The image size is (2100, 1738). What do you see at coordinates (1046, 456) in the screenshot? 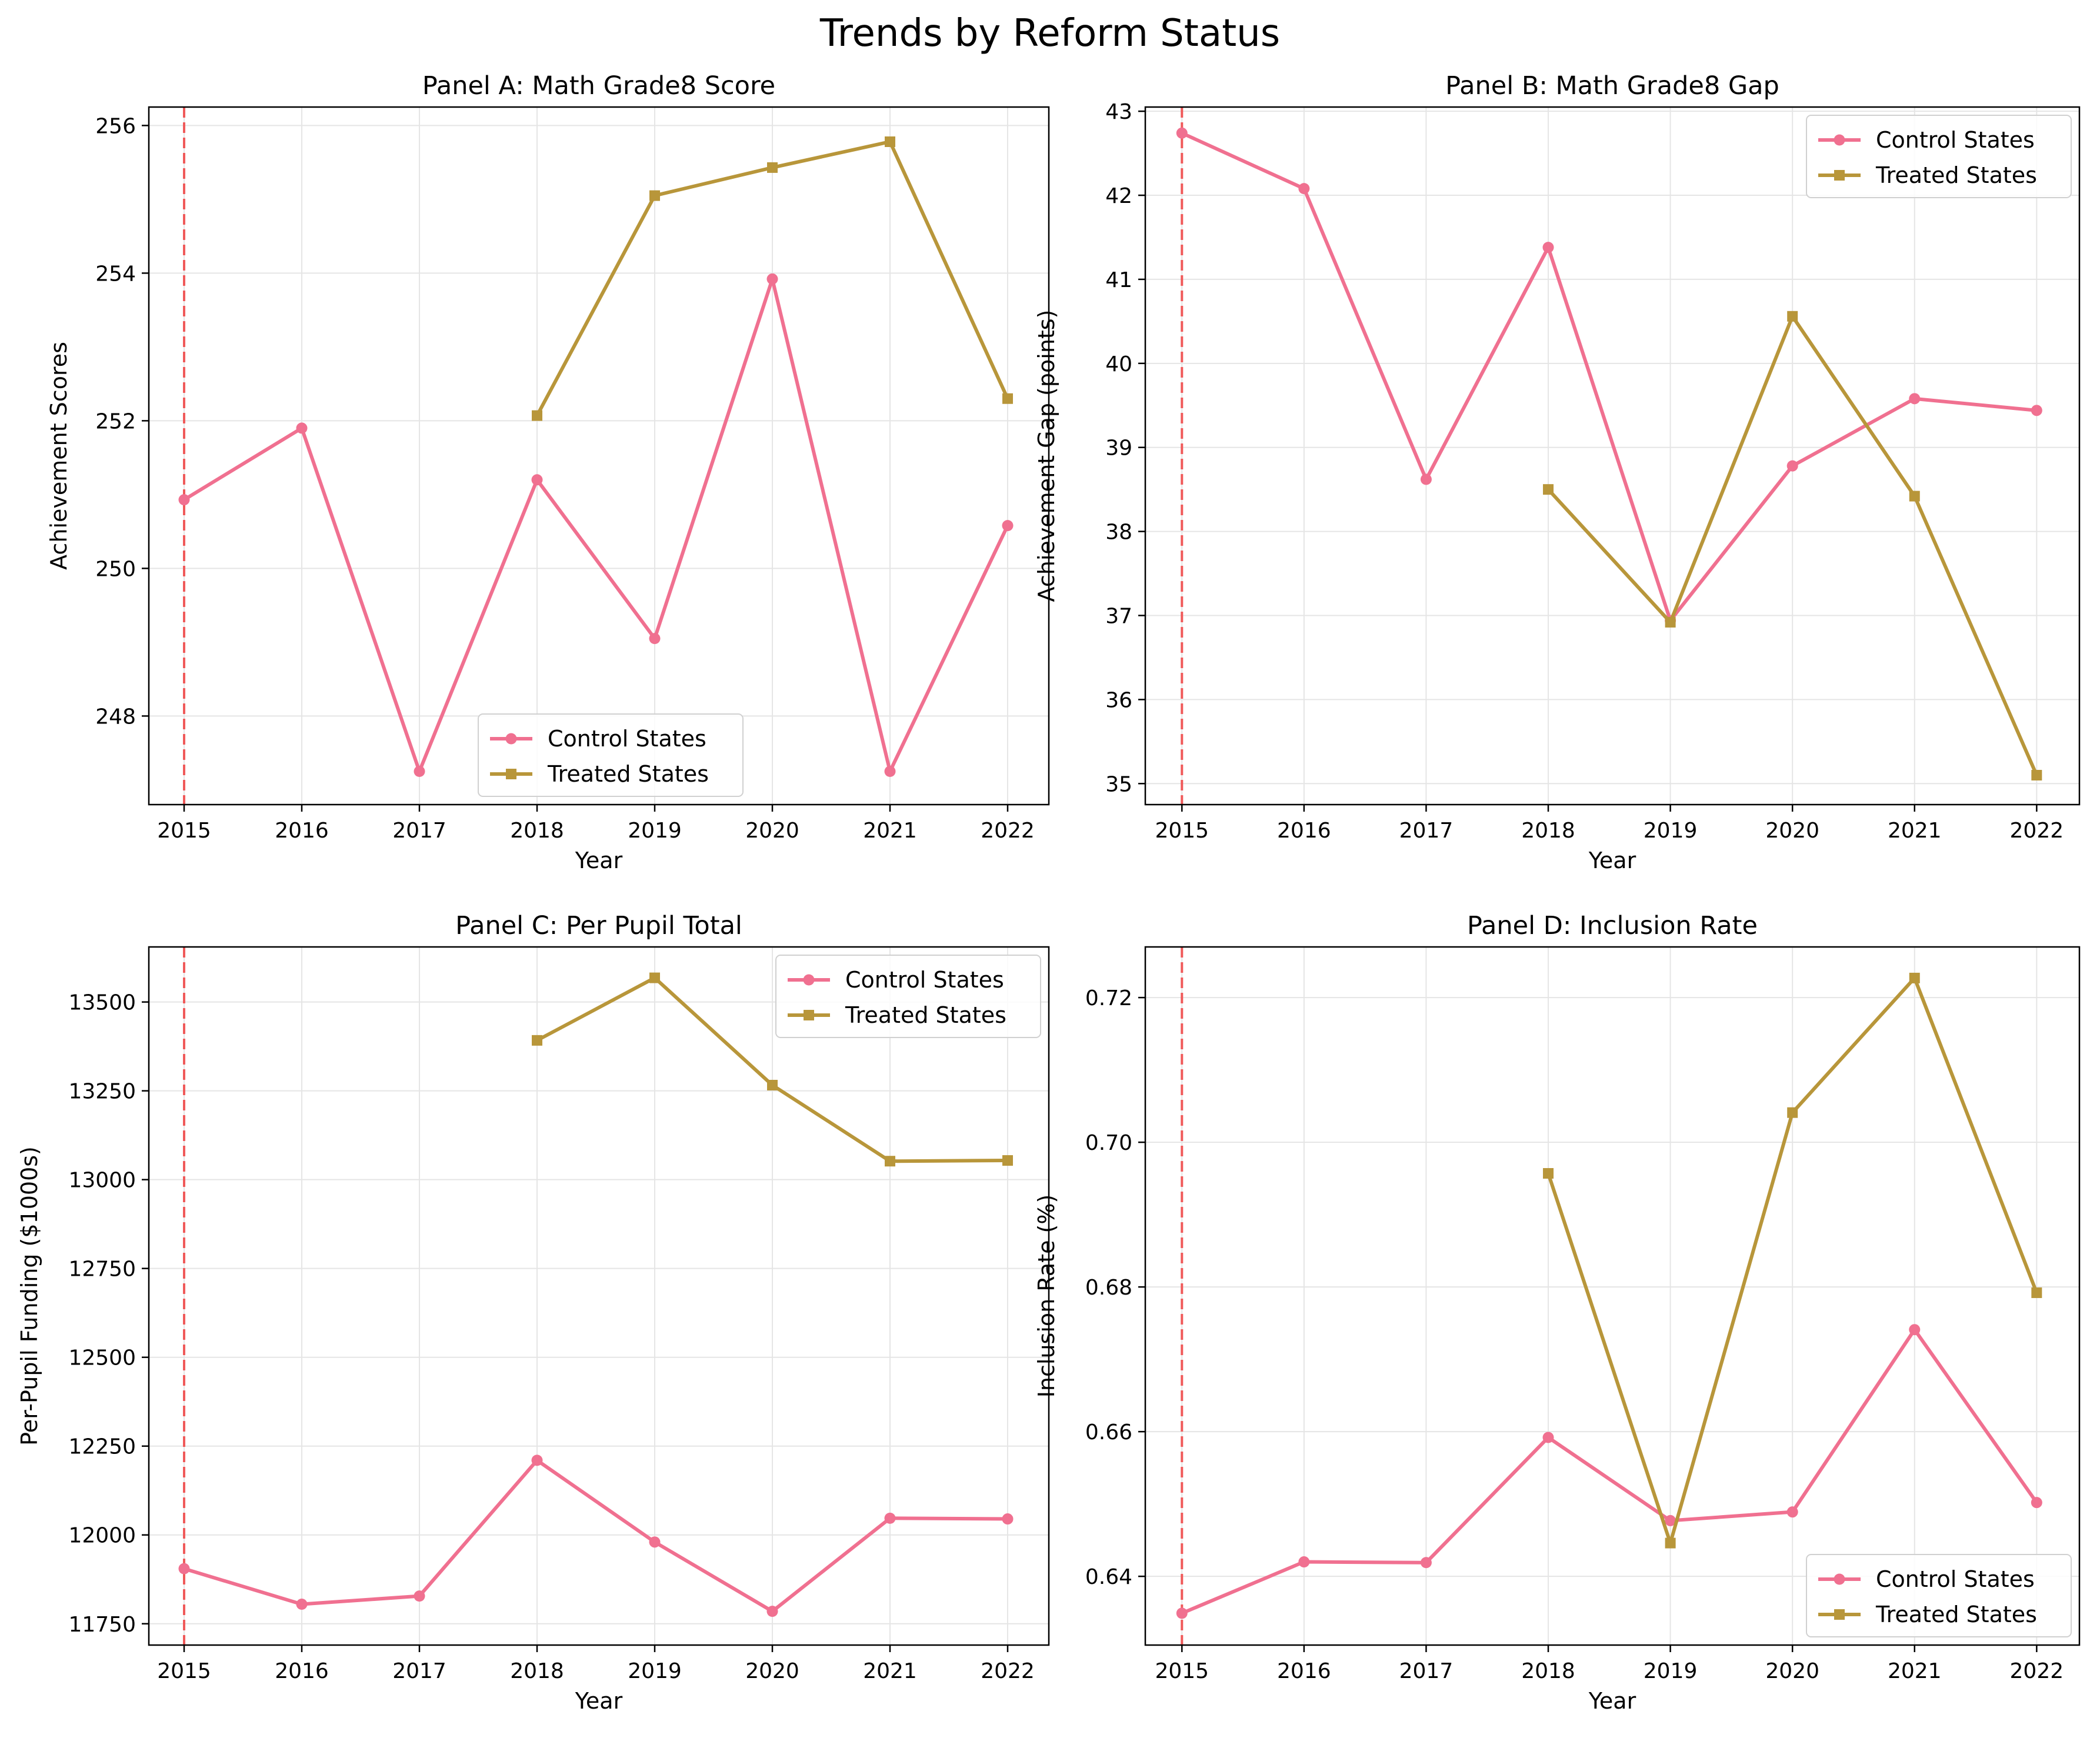
I see `y-axis-label: Achievement Gap (points)` at bounding box center [1046, 456].